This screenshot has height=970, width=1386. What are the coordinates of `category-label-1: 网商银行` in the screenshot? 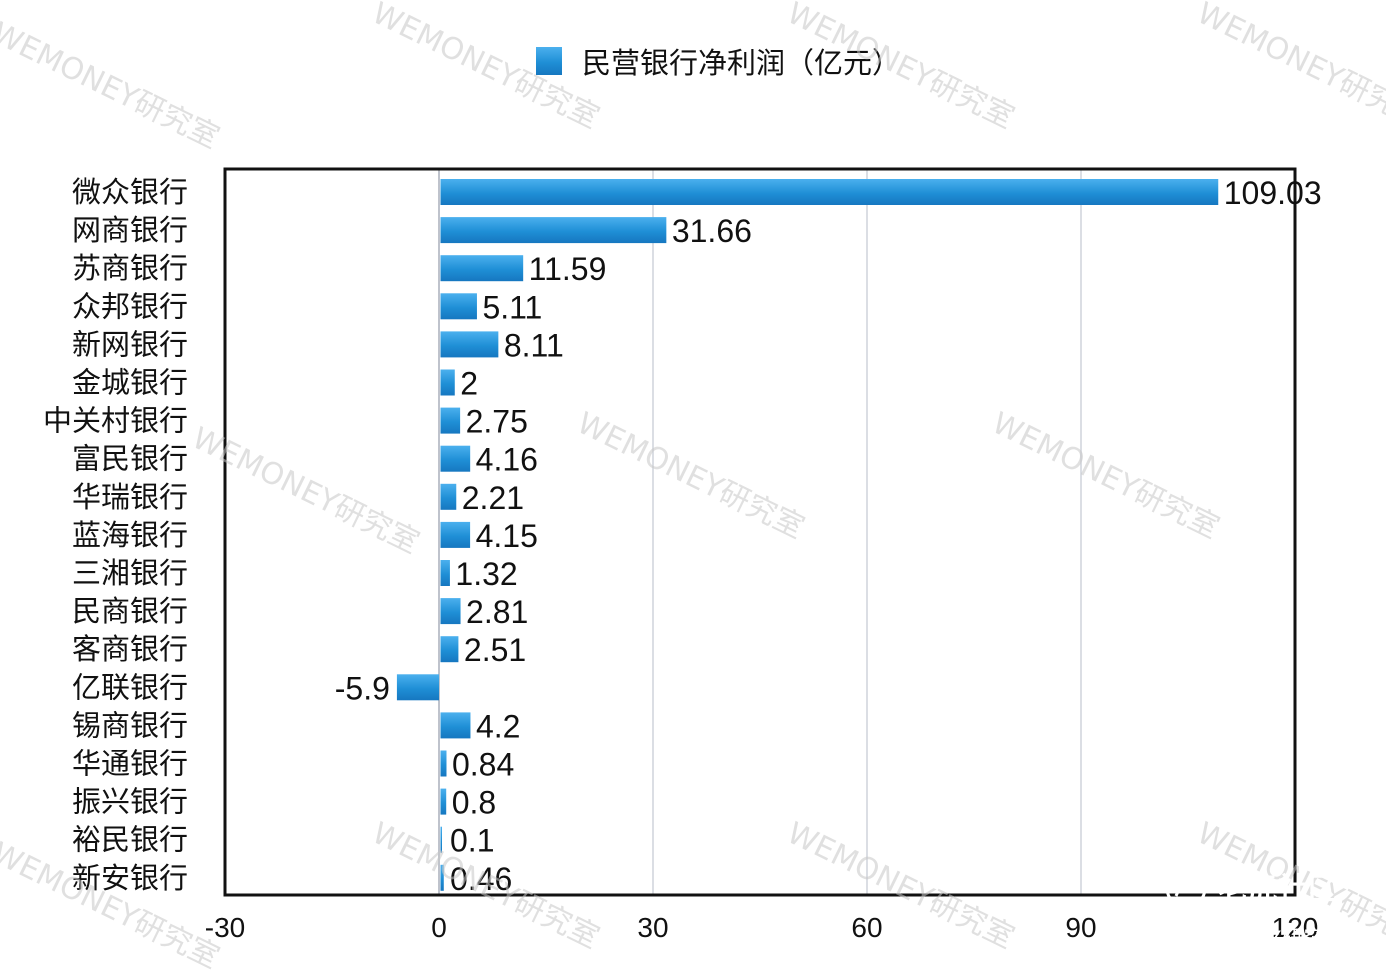 It's located at (130, 230).